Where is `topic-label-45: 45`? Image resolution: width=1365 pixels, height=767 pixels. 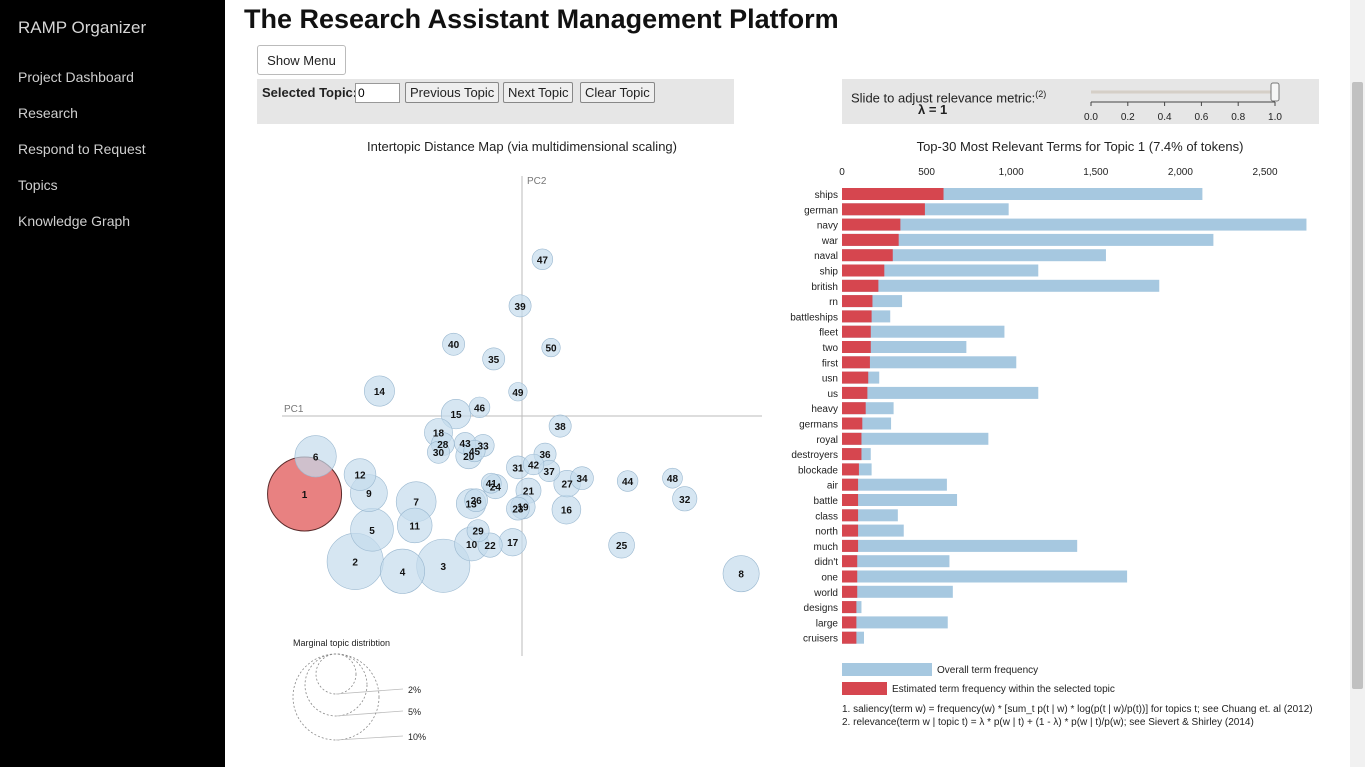
topic-label-45: 45 is located at coordinates (475, 452).